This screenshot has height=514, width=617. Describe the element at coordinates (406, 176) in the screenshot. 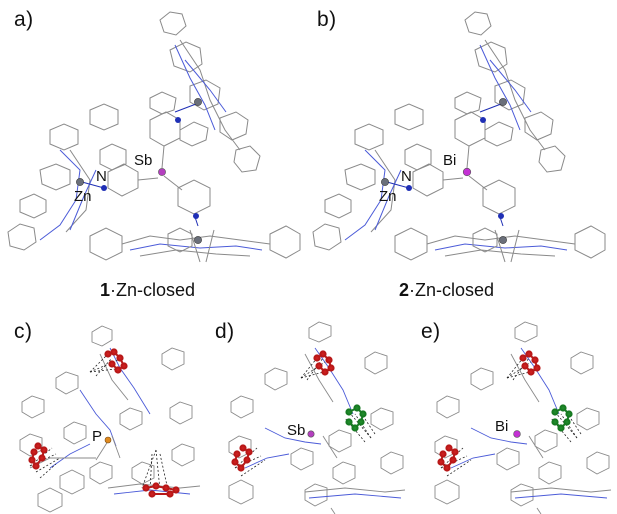

I see `nitrogen-label-b: N` at that location.